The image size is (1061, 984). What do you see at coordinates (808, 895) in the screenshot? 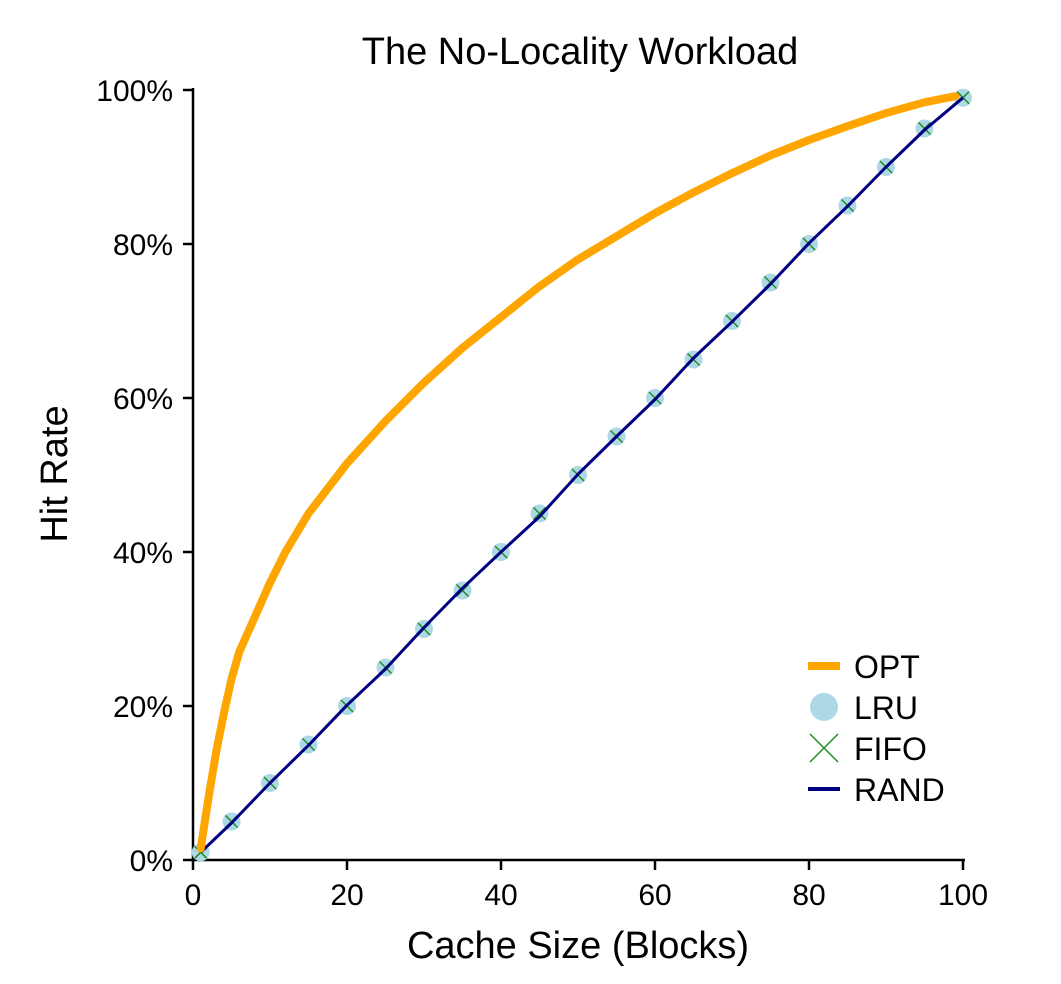
I see `x-tick-label: 80` at bounding box center [808, 895].